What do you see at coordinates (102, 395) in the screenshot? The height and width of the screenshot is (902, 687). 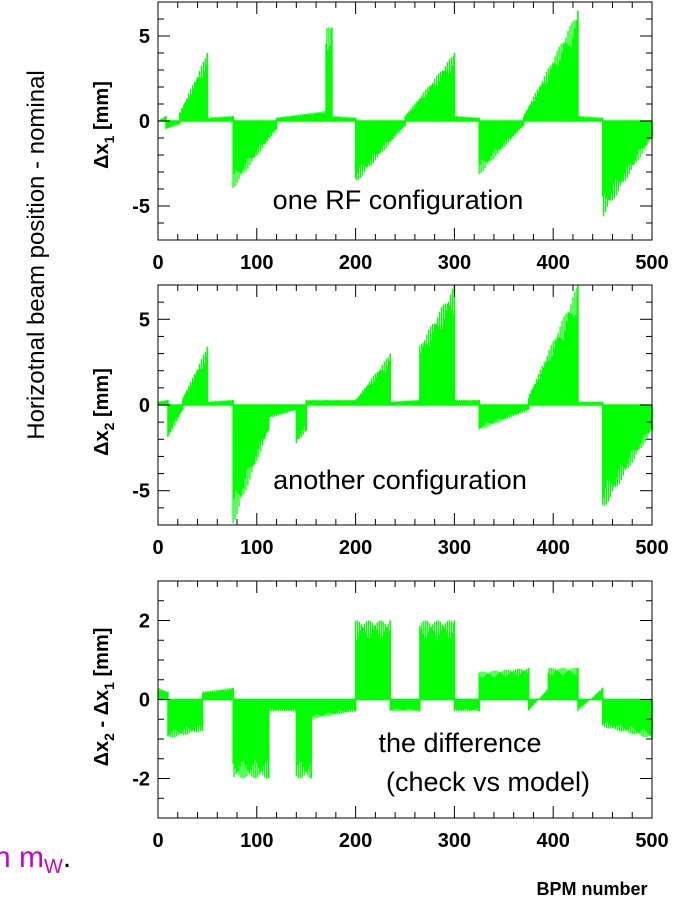 I see `panel-2-ylabel-unit: [mm]` at bounding box center [102, 395].